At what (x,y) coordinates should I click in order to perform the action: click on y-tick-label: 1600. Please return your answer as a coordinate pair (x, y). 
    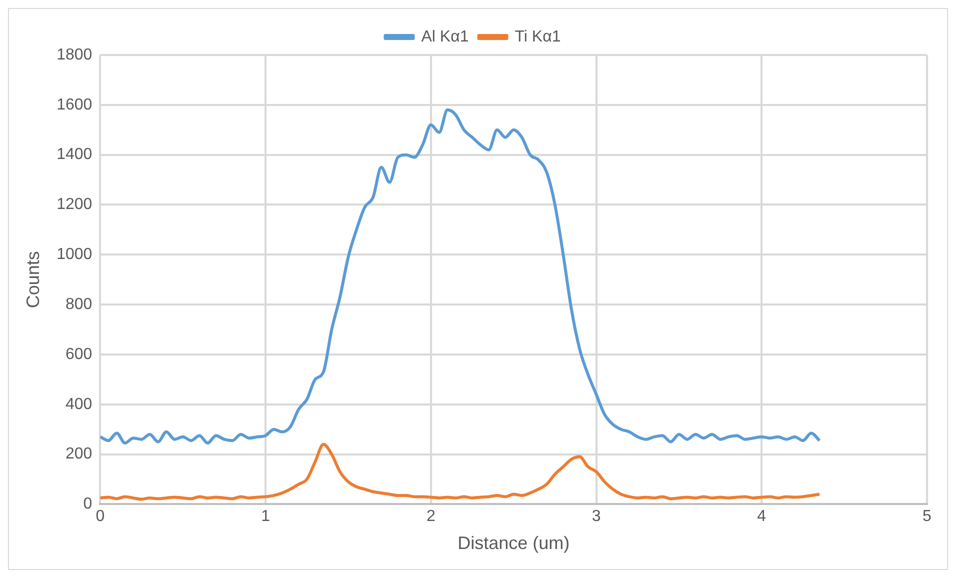
    Looking at the image, I should click on (74, 105).